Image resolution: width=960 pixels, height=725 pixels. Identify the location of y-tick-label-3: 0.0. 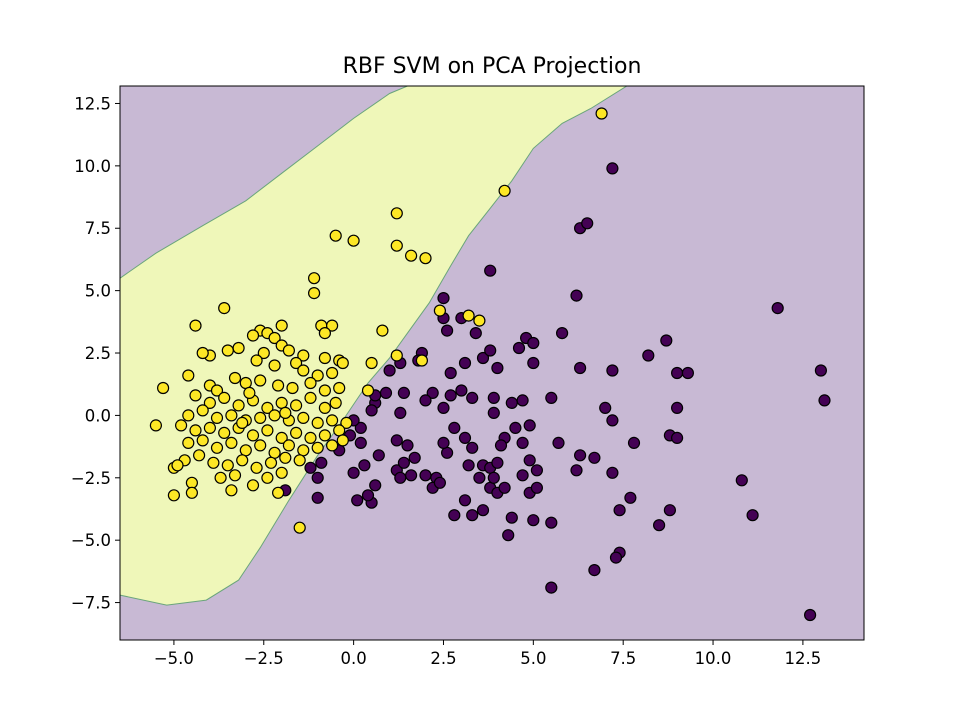
(98, 415).